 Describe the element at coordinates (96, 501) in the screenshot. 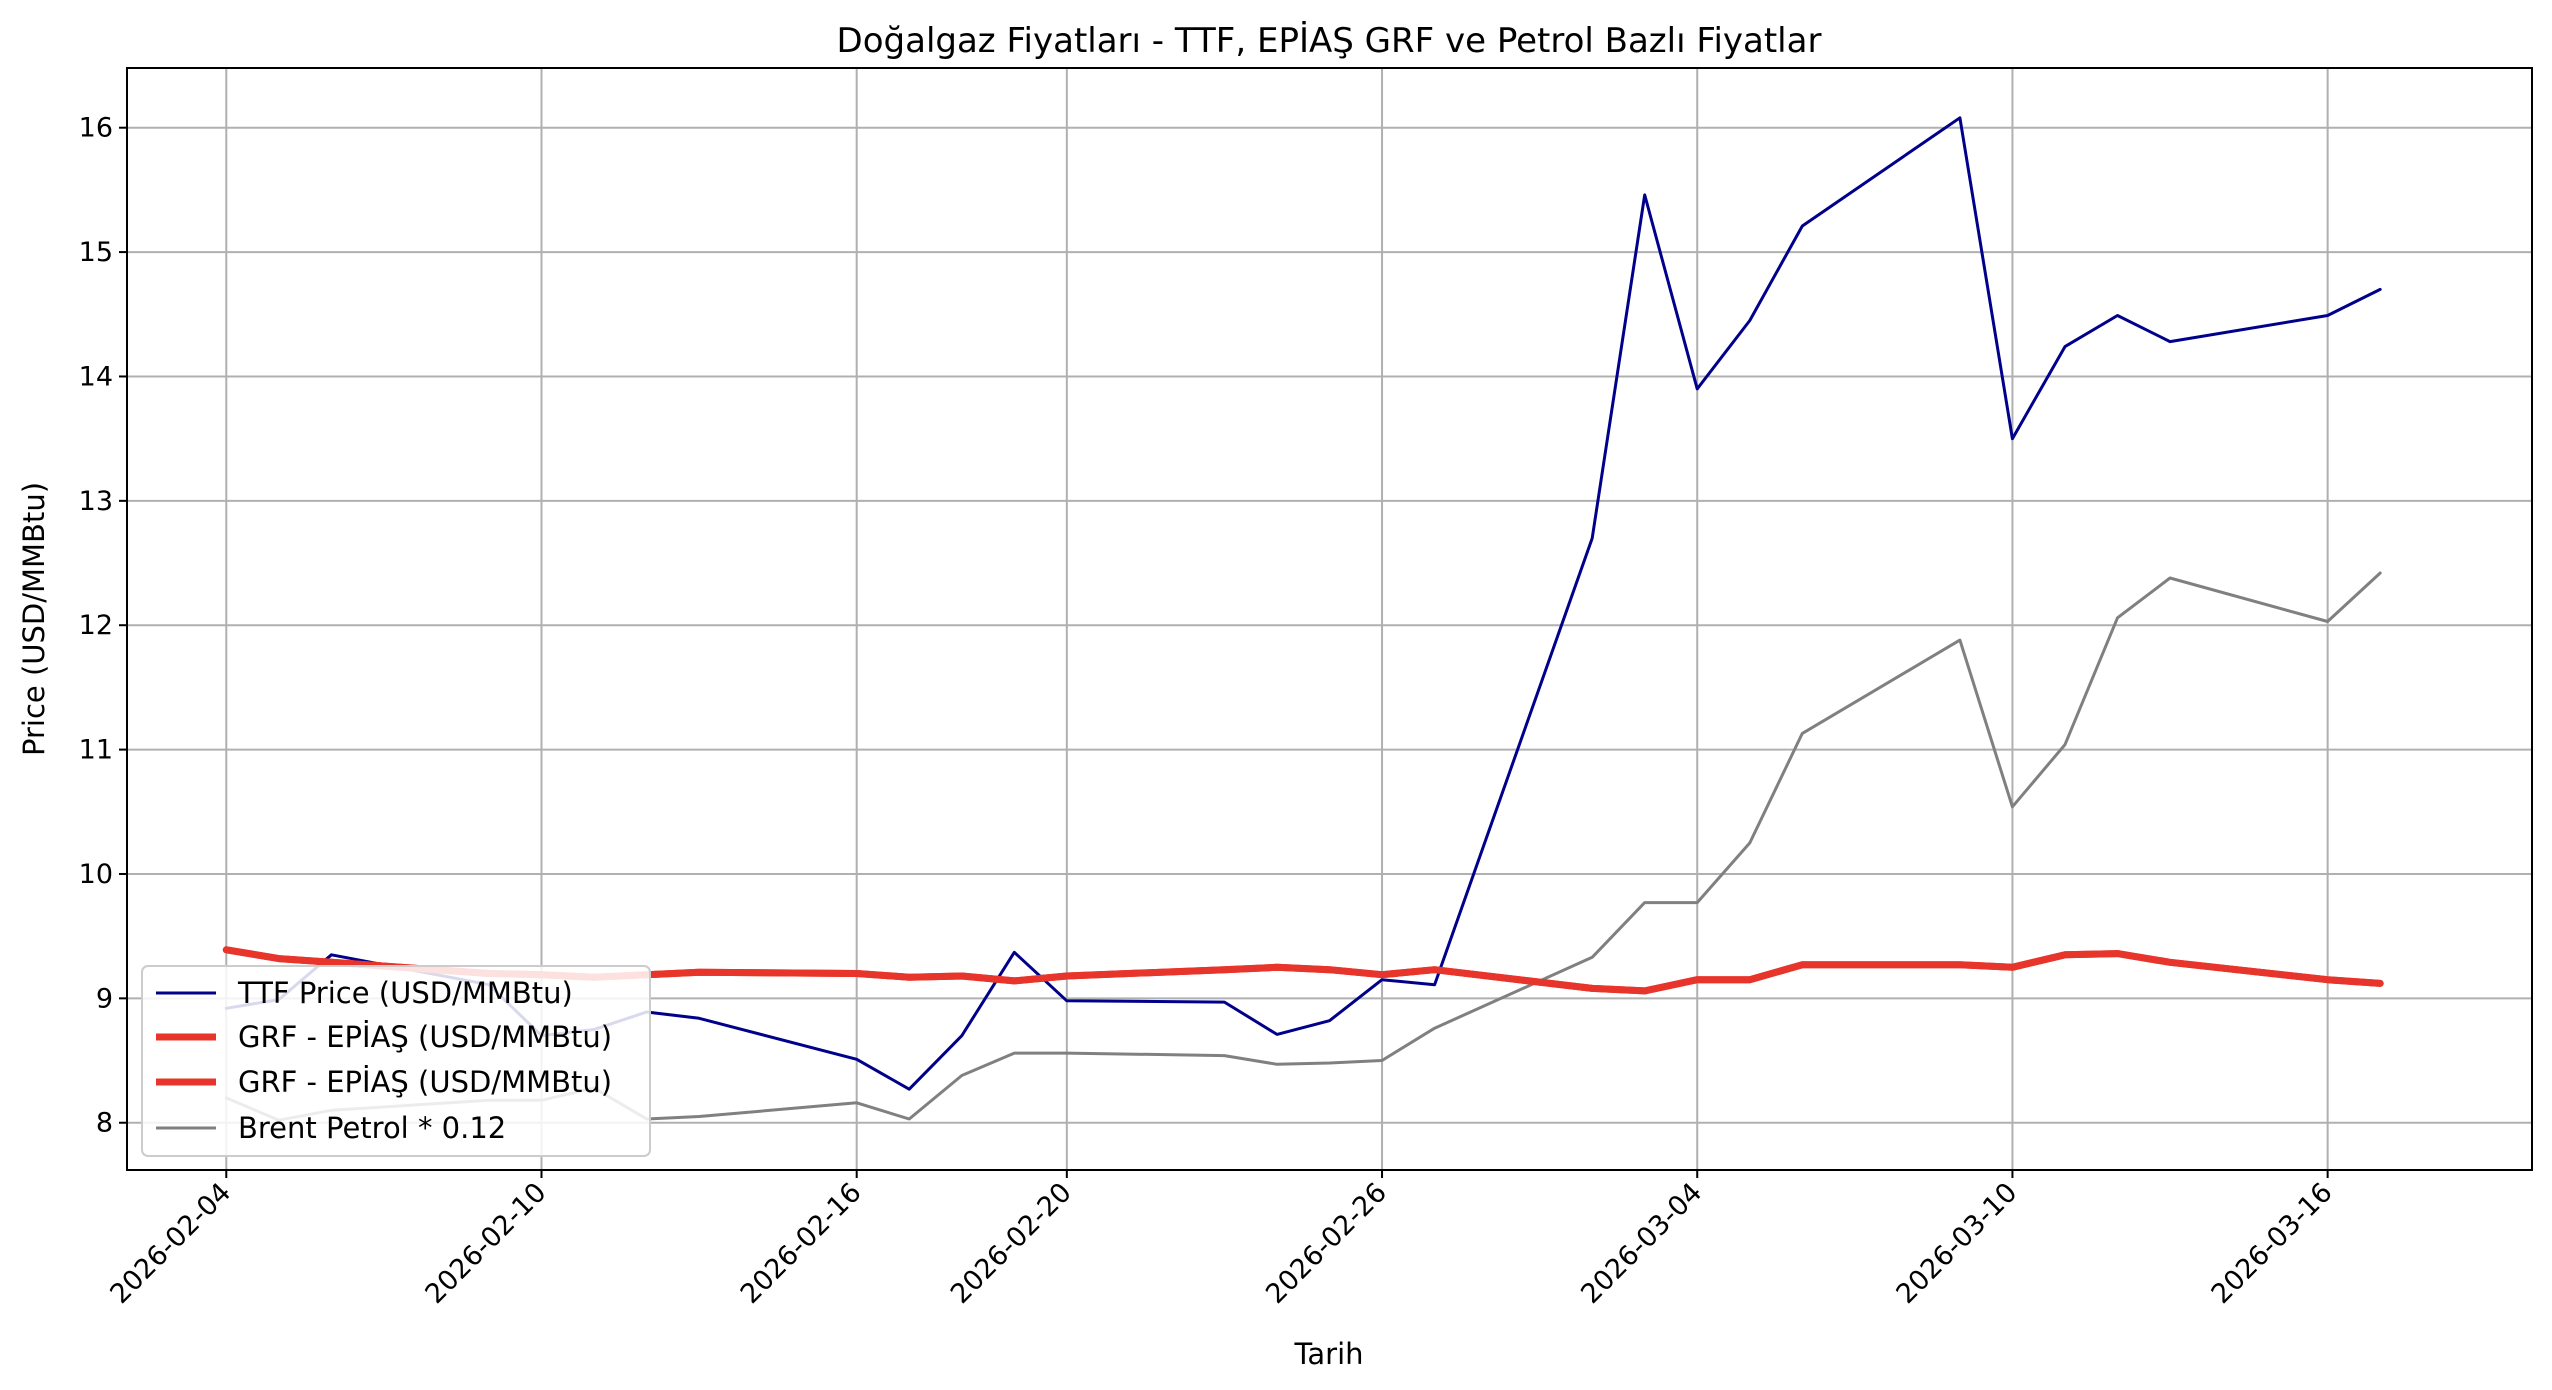

I see `y-tick-label: 13` at that location.